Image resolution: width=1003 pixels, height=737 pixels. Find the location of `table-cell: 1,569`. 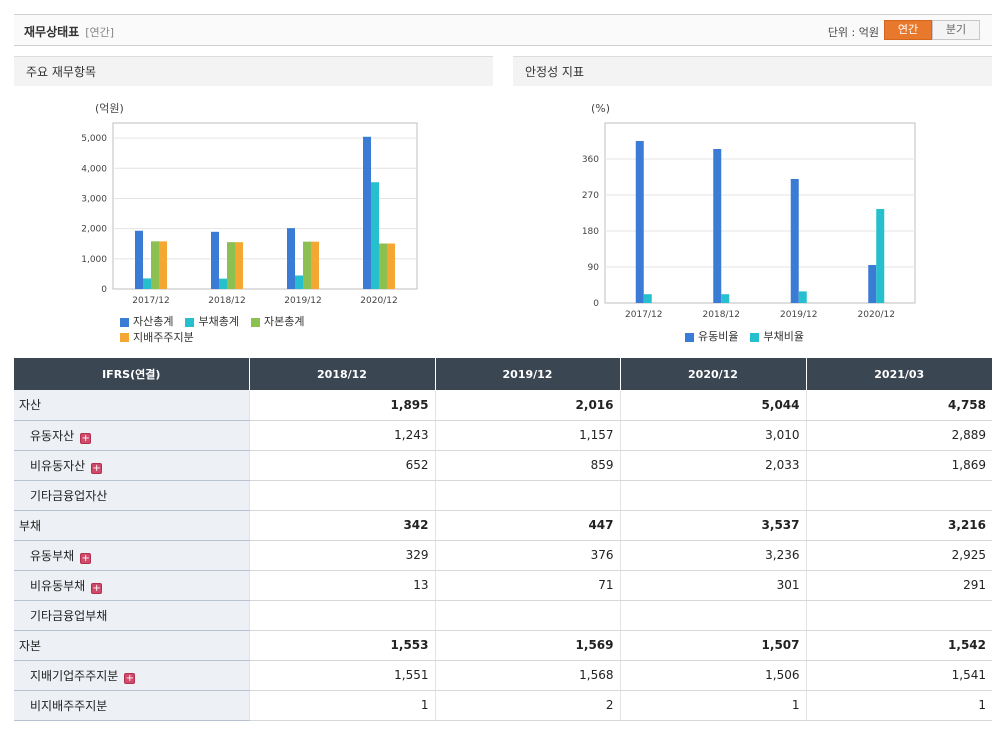

table-cell: 1,569 is located at coordinates (528, 645).